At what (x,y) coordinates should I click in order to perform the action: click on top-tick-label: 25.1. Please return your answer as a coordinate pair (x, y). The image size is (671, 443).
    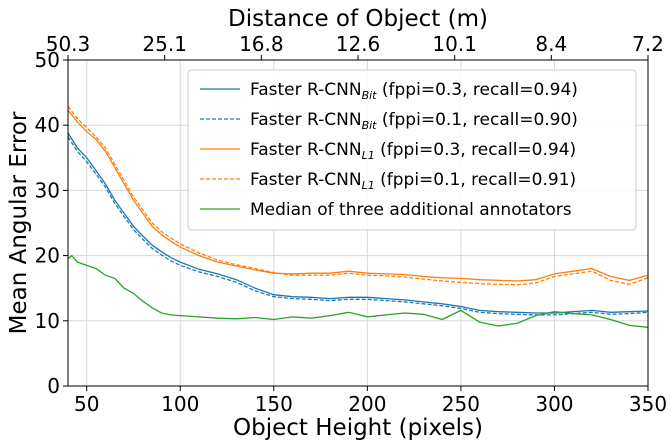
    Looking at the image, I should click on (164, 44).